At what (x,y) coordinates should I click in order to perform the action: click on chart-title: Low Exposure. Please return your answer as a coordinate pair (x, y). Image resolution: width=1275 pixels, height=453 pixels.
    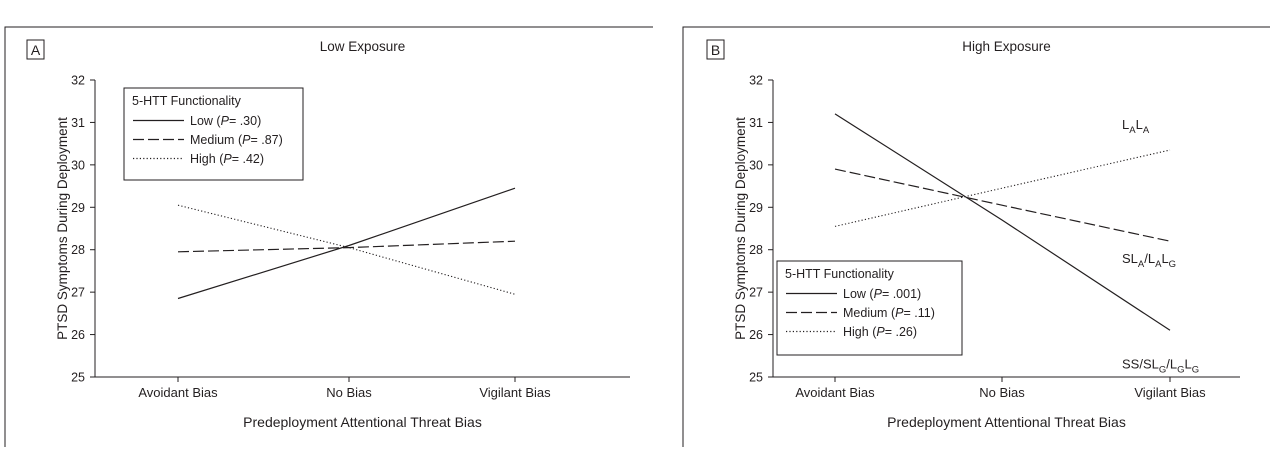
    Looking at the image, I should click on (363, 46).